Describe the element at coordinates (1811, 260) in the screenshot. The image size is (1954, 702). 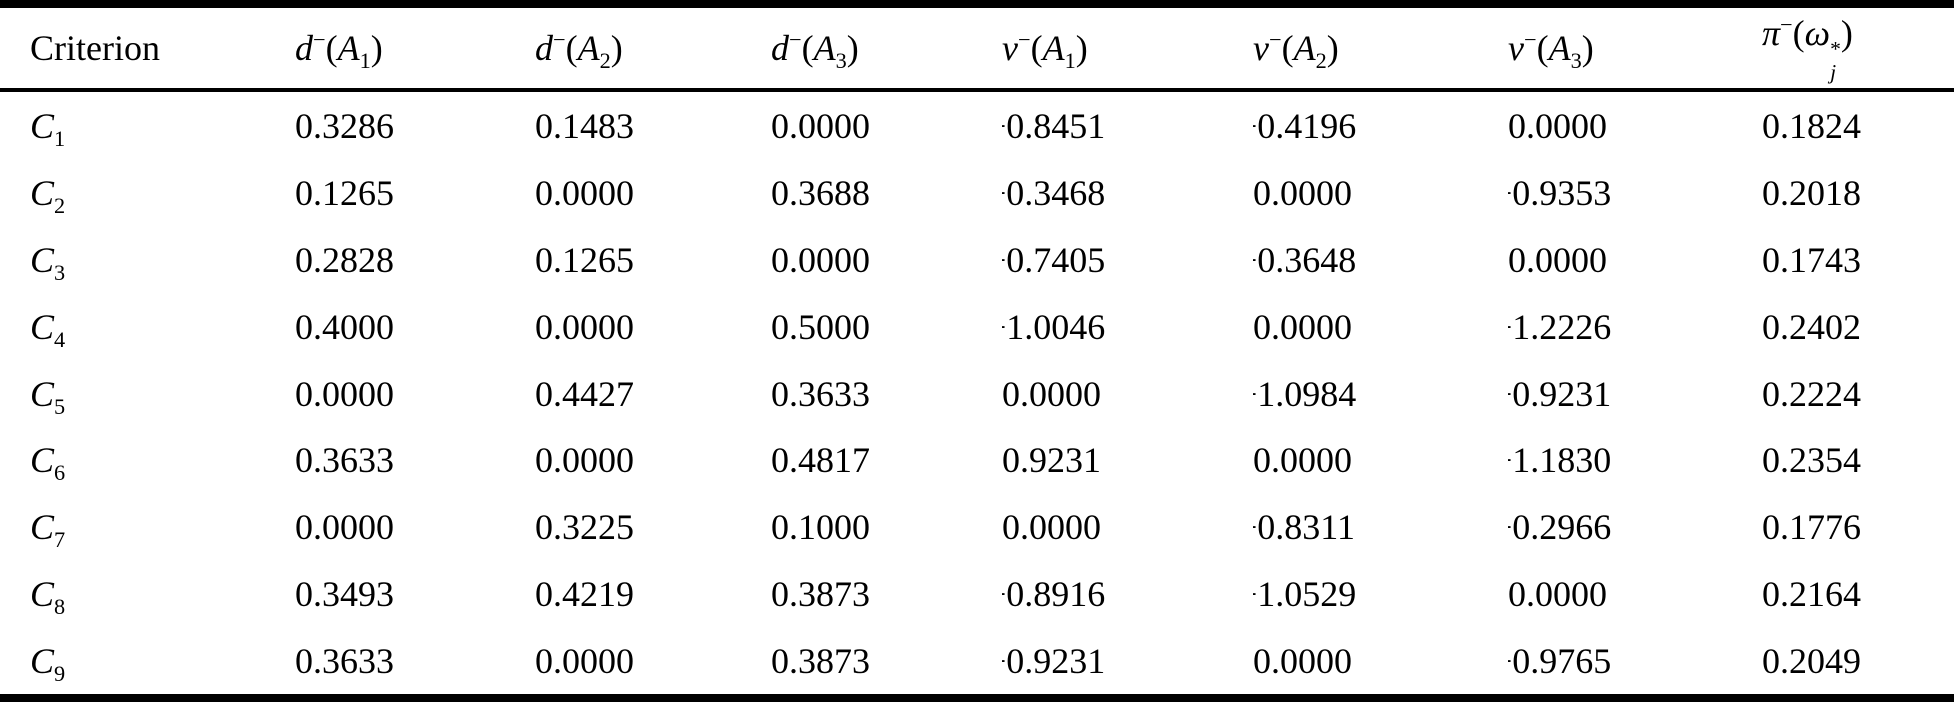
I see `cell-value: 0.1743` at that location.